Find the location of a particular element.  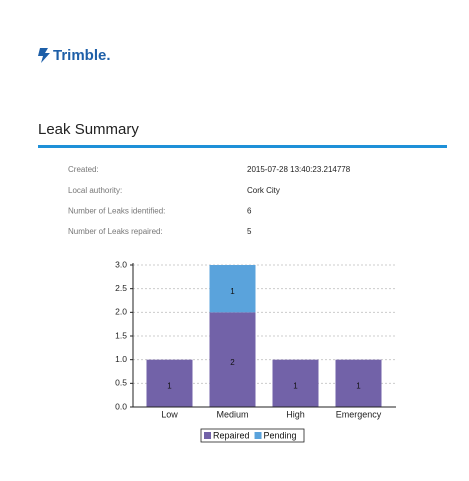

y-tick-label: 0.5 is located at coordinates (121, 383).